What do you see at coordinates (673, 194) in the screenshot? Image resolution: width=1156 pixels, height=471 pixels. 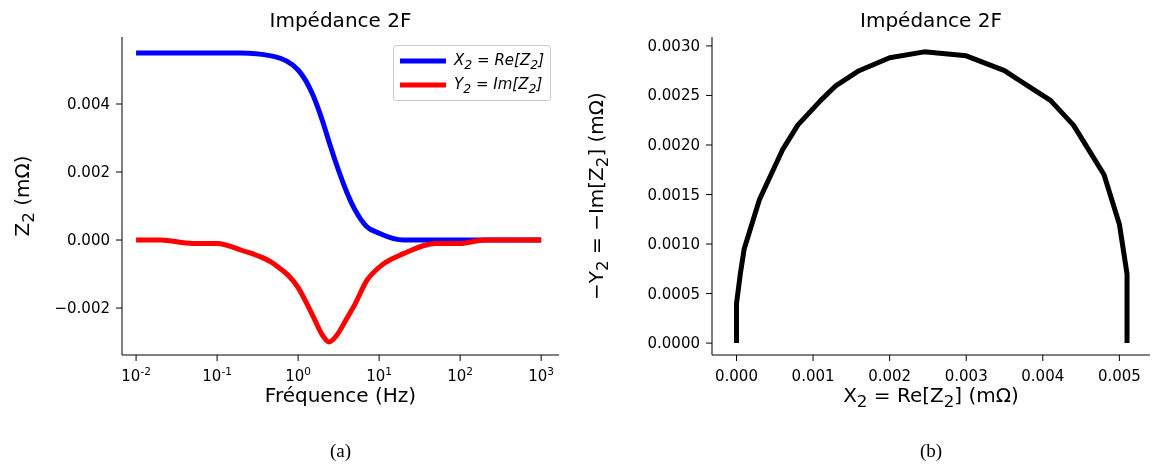 I see `y-tick-label: 0.0015` at bounding box center [673, 194].